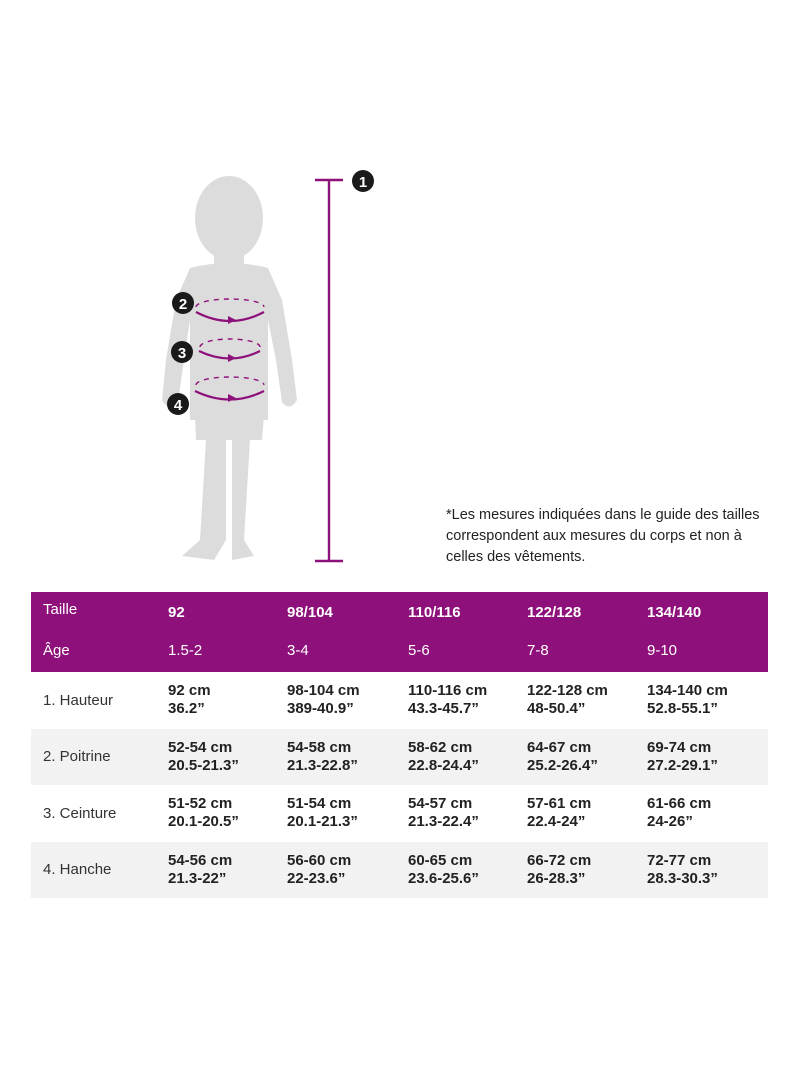 This screenshot has width=800, height=1070. I want to click on measurement-inches: 27.2-29.1”, so click(682, 765).